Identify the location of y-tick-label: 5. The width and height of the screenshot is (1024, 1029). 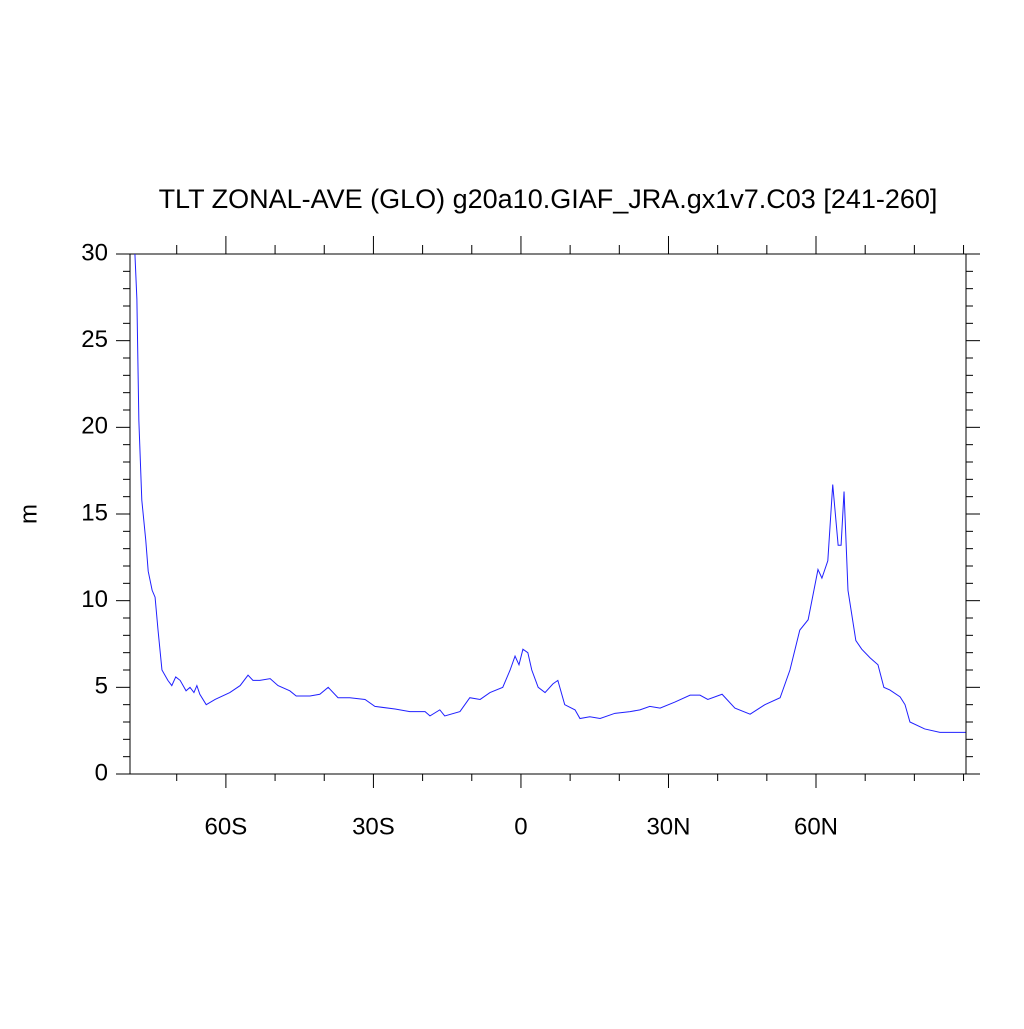
(101, 686).